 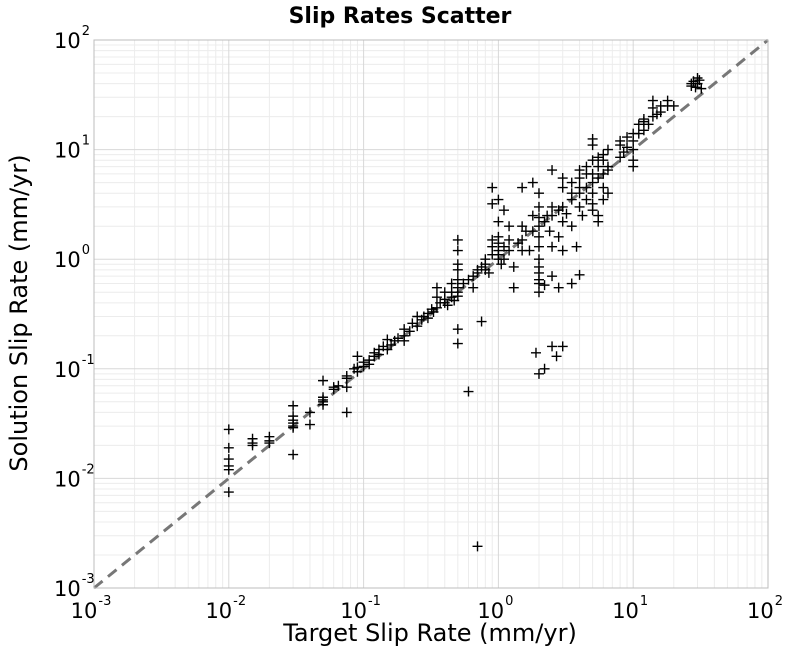 What do you see at coordinates (429, 633) in the screenshot?
I see `x-axis-label: Target Slip Rate (mm/yr)` at bounding box center [429, 633].